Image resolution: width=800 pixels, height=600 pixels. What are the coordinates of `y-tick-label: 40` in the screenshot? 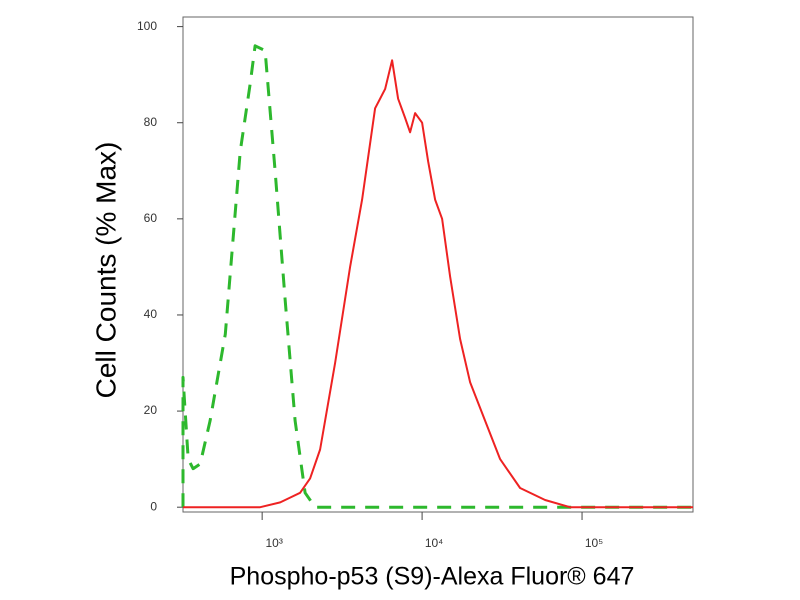 It's located at (151, 314).